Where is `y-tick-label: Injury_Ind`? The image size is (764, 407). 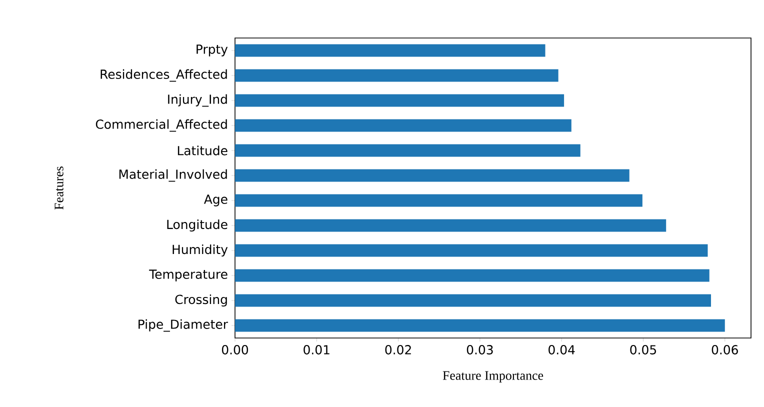
y-tick-label: Injury_Ind is located at coordinates (197, 100).